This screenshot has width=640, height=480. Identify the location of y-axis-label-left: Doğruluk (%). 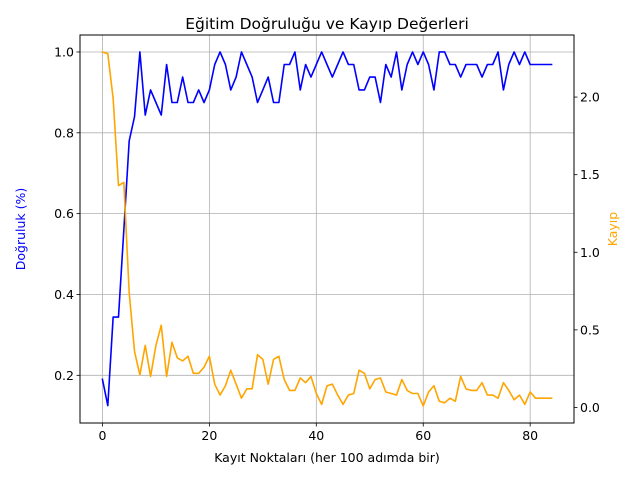
(20, 229).